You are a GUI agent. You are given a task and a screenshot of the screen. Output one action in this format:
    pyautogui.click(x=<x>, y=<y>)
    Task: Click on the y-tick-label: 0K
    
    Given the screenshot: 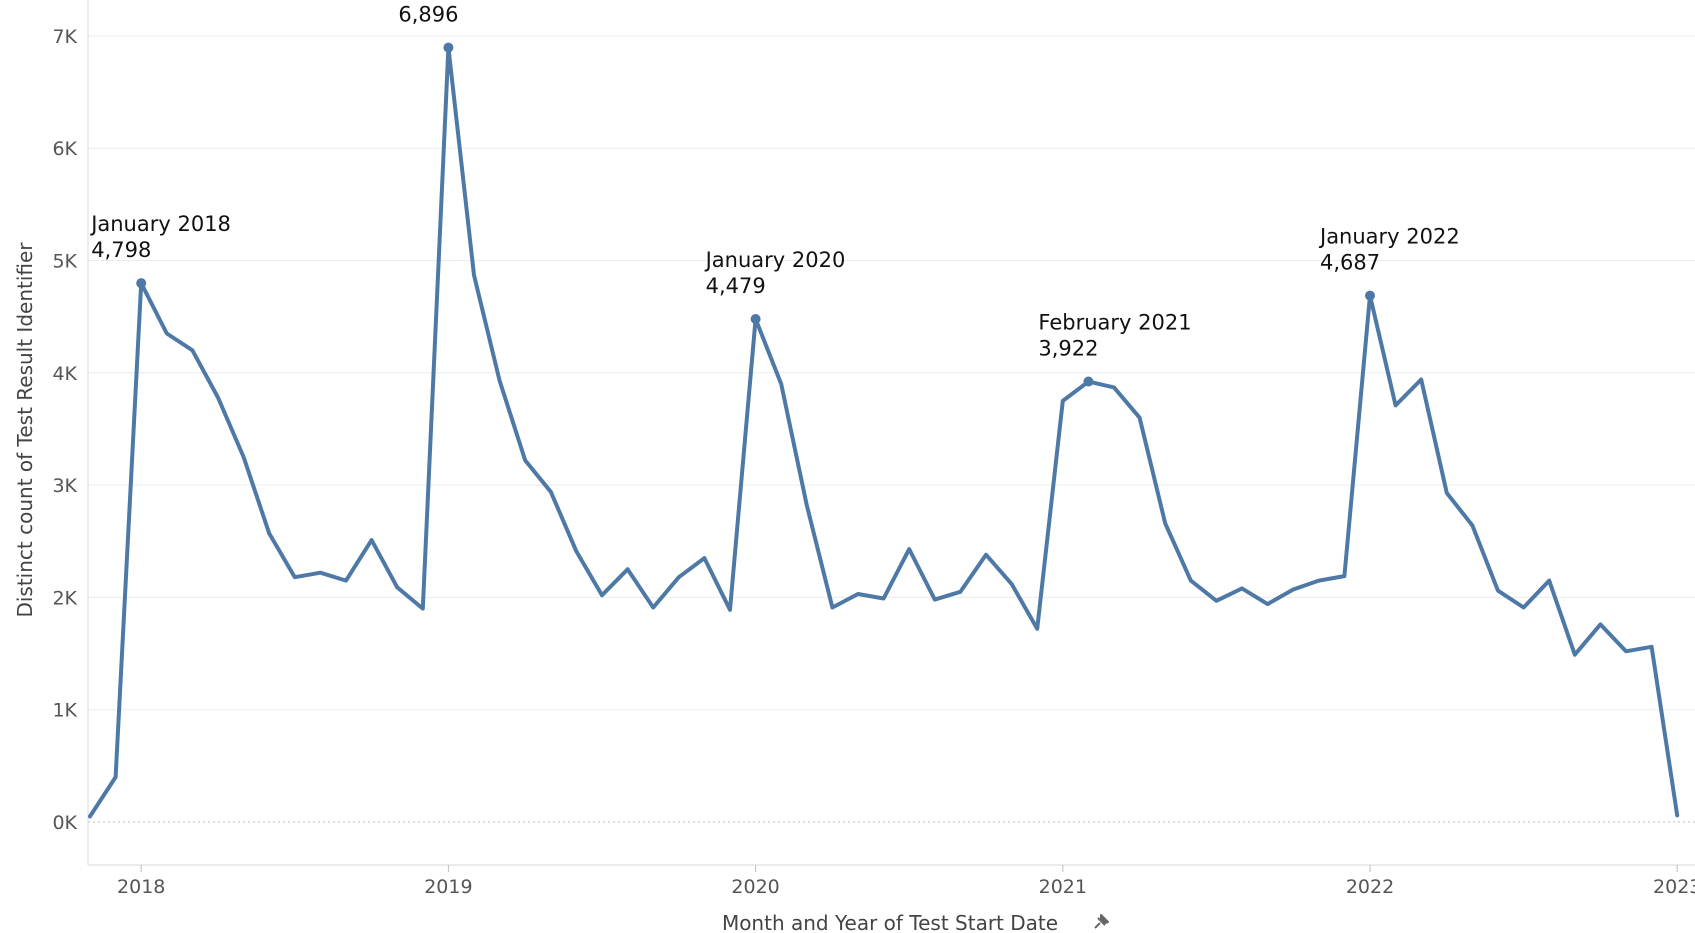 What is the action you would take?
    pyautogui.click(x=64, y=823)
    